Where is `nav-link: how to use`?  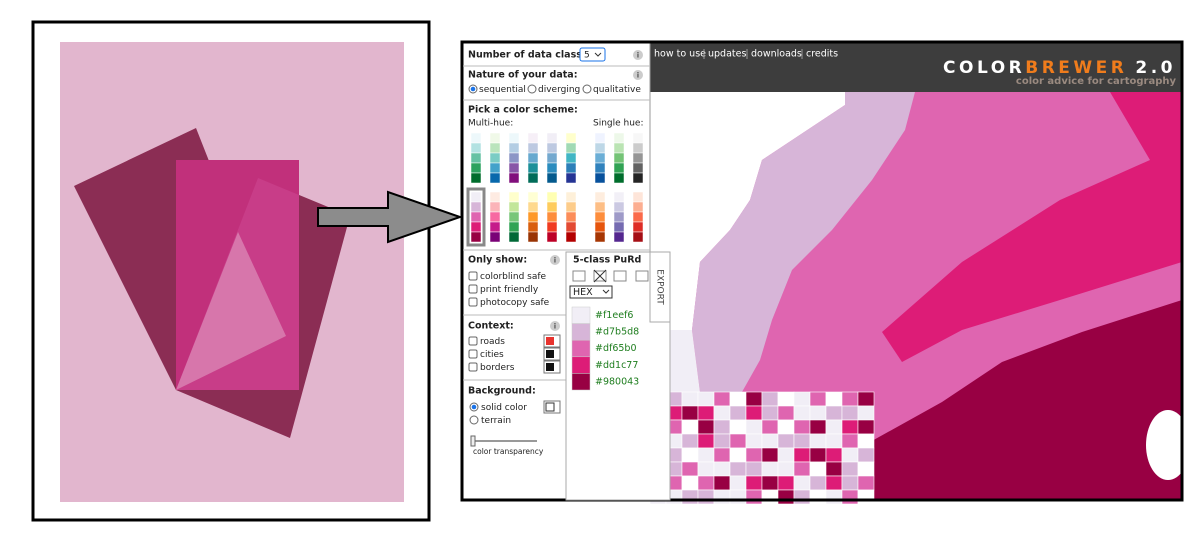 nav-link: how to use is located at coordinates (680, 54).